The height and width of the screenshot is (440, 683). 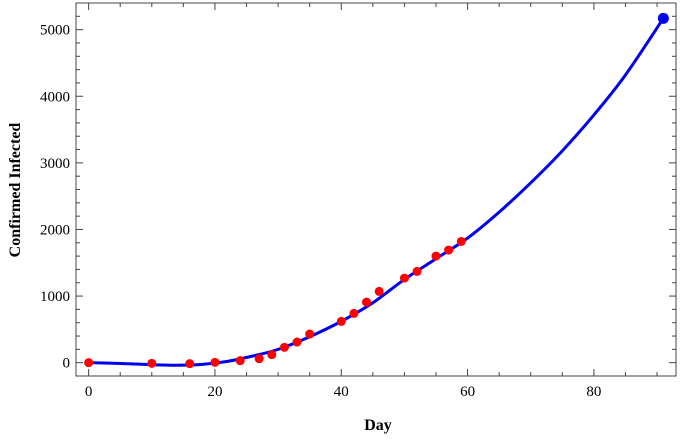 I want to click on y-tick-label: 1000, so click(x=55, y=297).